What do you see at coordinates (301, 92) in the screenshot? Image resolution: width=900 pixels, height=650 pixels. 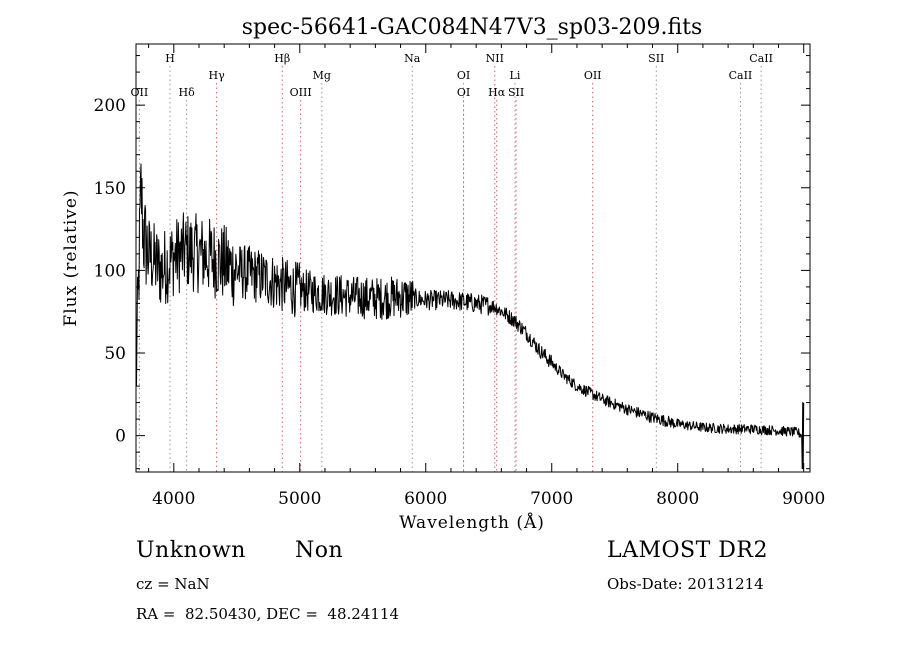 I see `spectral-line-label: OIII` at bounding box center [301, 92].